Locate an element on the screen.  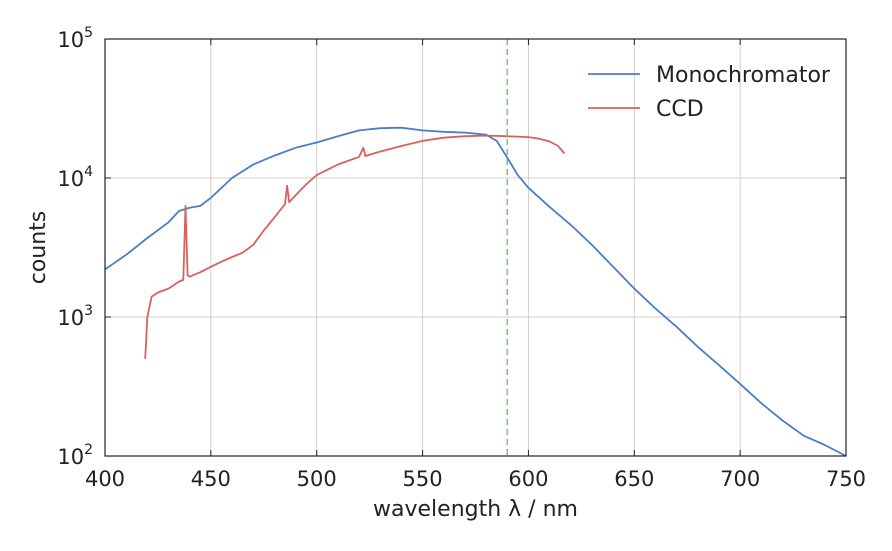
x-tick-label: 500 is located at coordinates (317, 479).